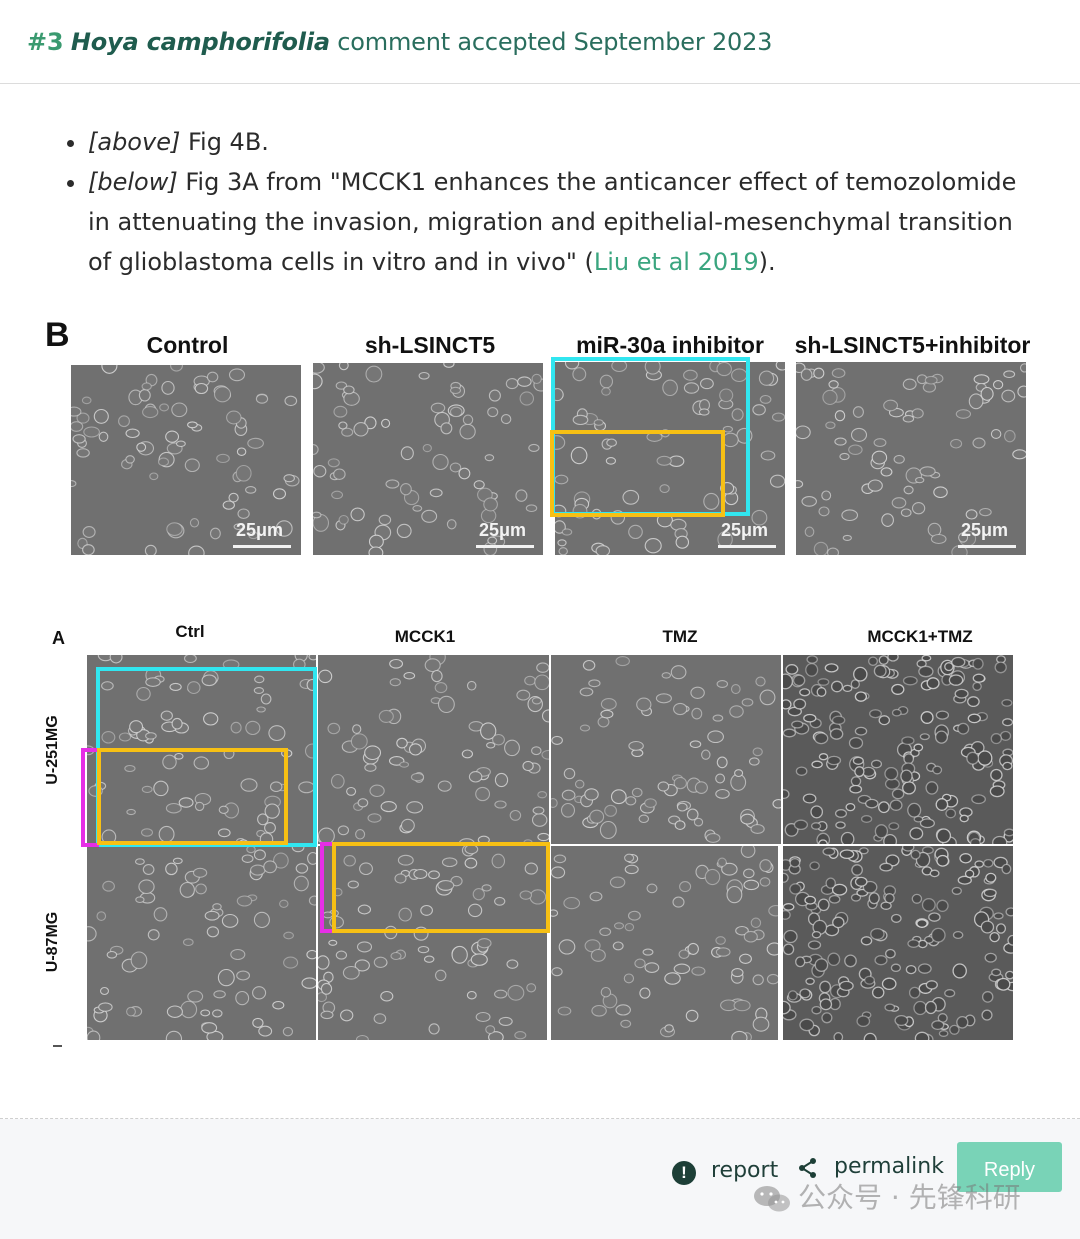 The image size is (1080, 1239). I want to click on share-icon, so click(808, 1168).